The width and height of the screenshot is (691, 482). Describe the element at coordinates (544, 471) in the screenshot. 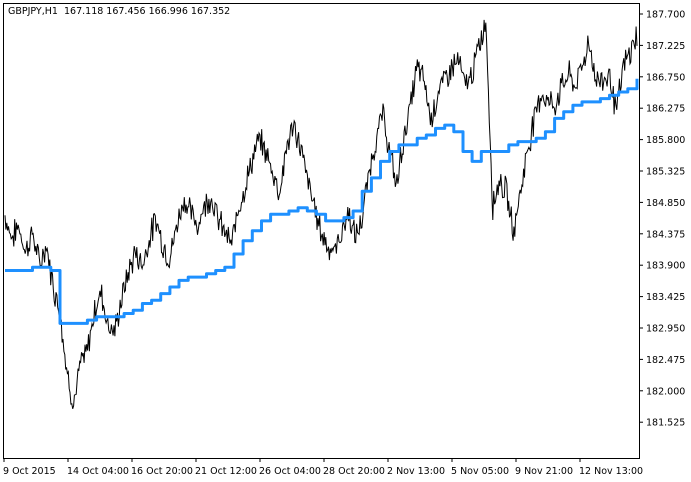

I see `x-tick-label: 9 Nov 21:00` at that location.